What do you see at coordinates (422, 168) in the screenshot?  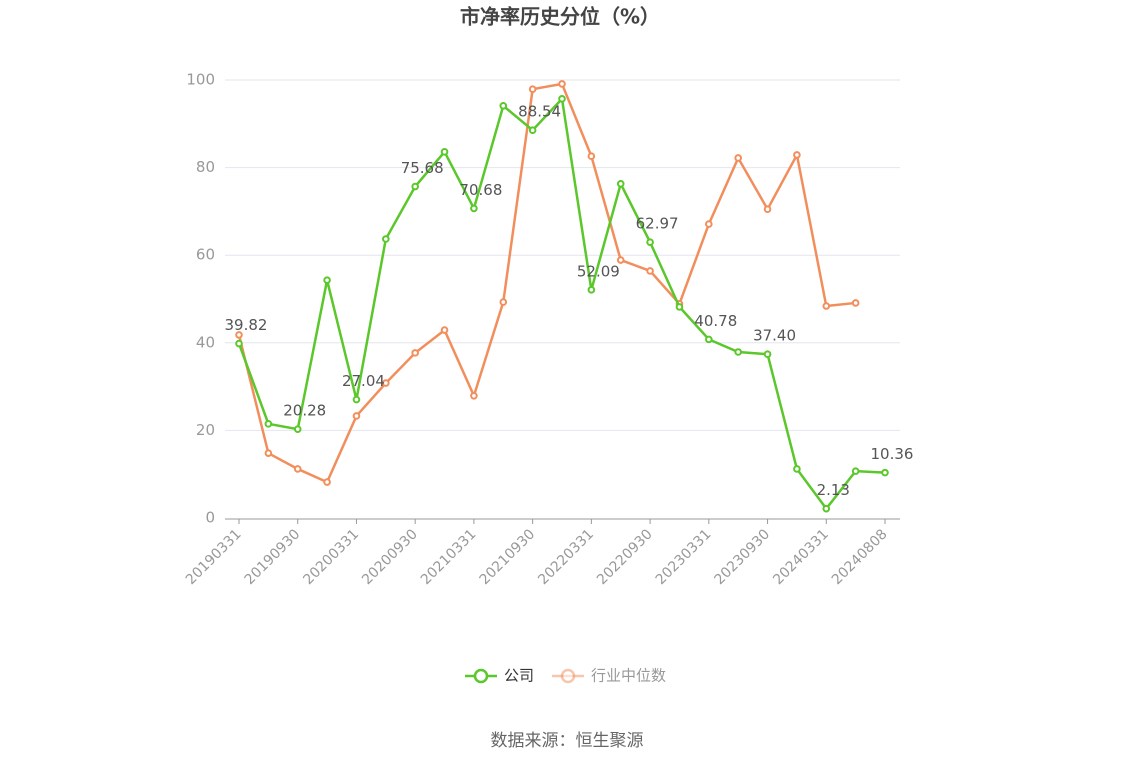 I see `data-label: 75.68` at bounding box center [422, 168].